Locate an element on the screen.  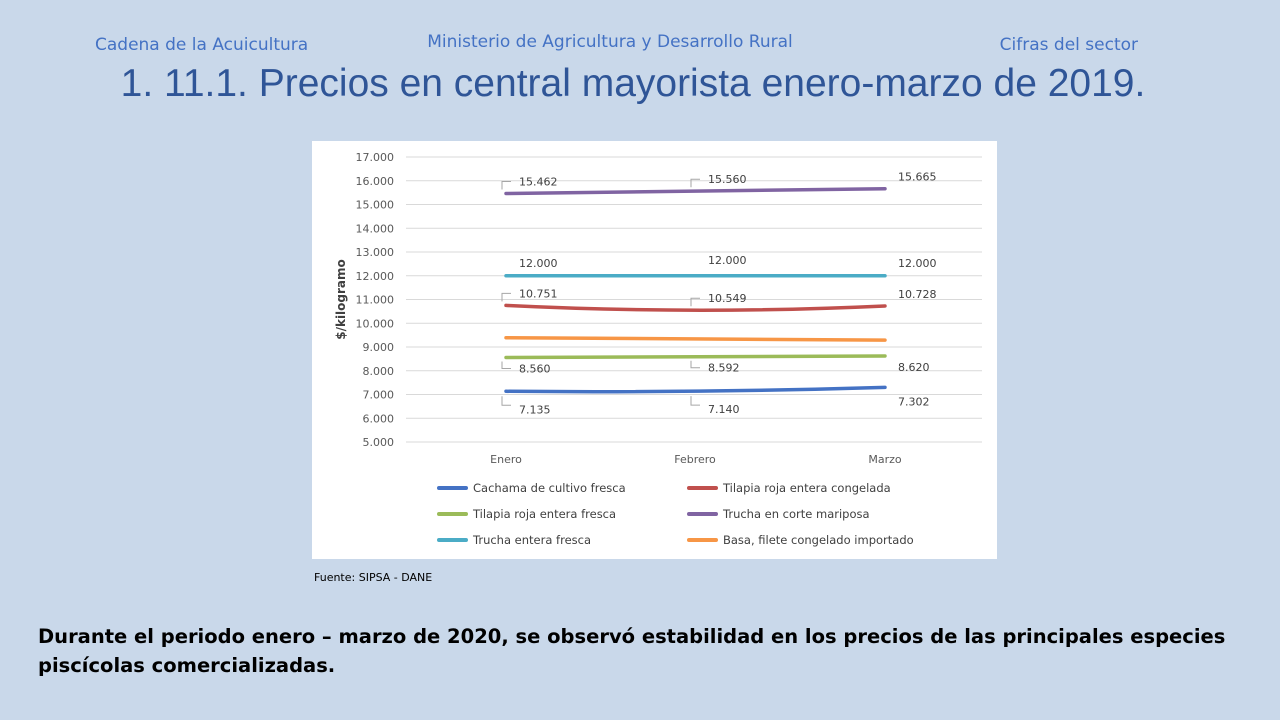
y-tick-label: 10.000 is located at coordinates (375, 323).